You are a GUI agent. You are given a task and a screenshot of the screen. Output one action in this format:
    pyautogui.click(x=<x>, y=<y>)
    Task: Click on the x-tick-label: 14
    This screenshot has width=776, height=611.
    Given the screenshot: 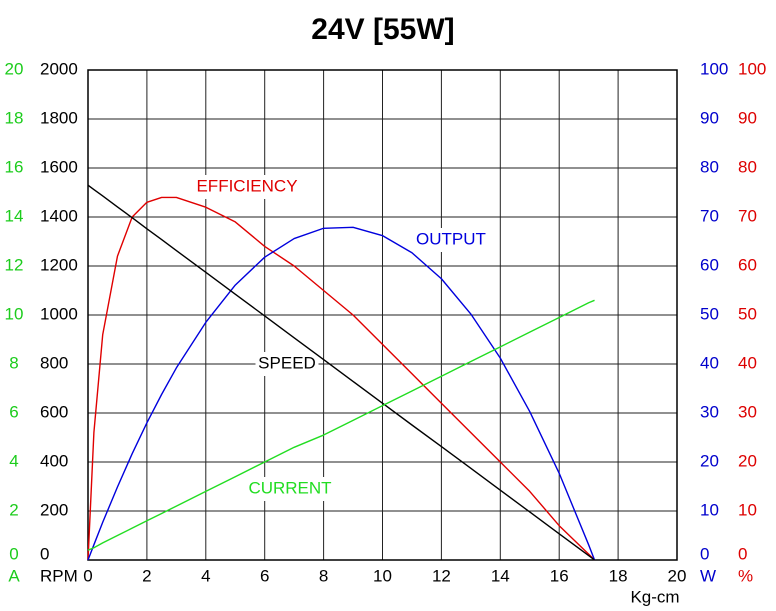 What is the action you would take?
    pyautogui.click(x=500, y=575)
    